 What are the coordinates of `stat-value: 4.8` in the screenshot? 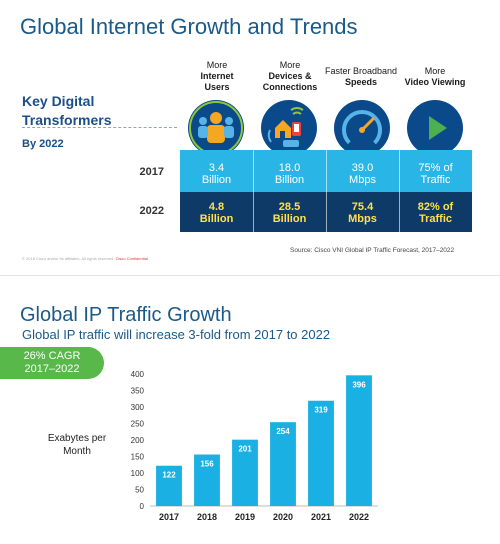 It's located at (216, 207).